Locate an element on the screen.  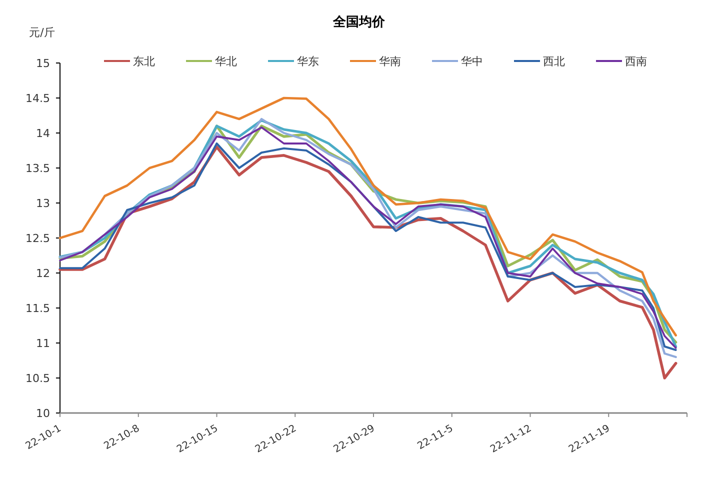
legend-label: 华南 is located at coordinates (390, 61).